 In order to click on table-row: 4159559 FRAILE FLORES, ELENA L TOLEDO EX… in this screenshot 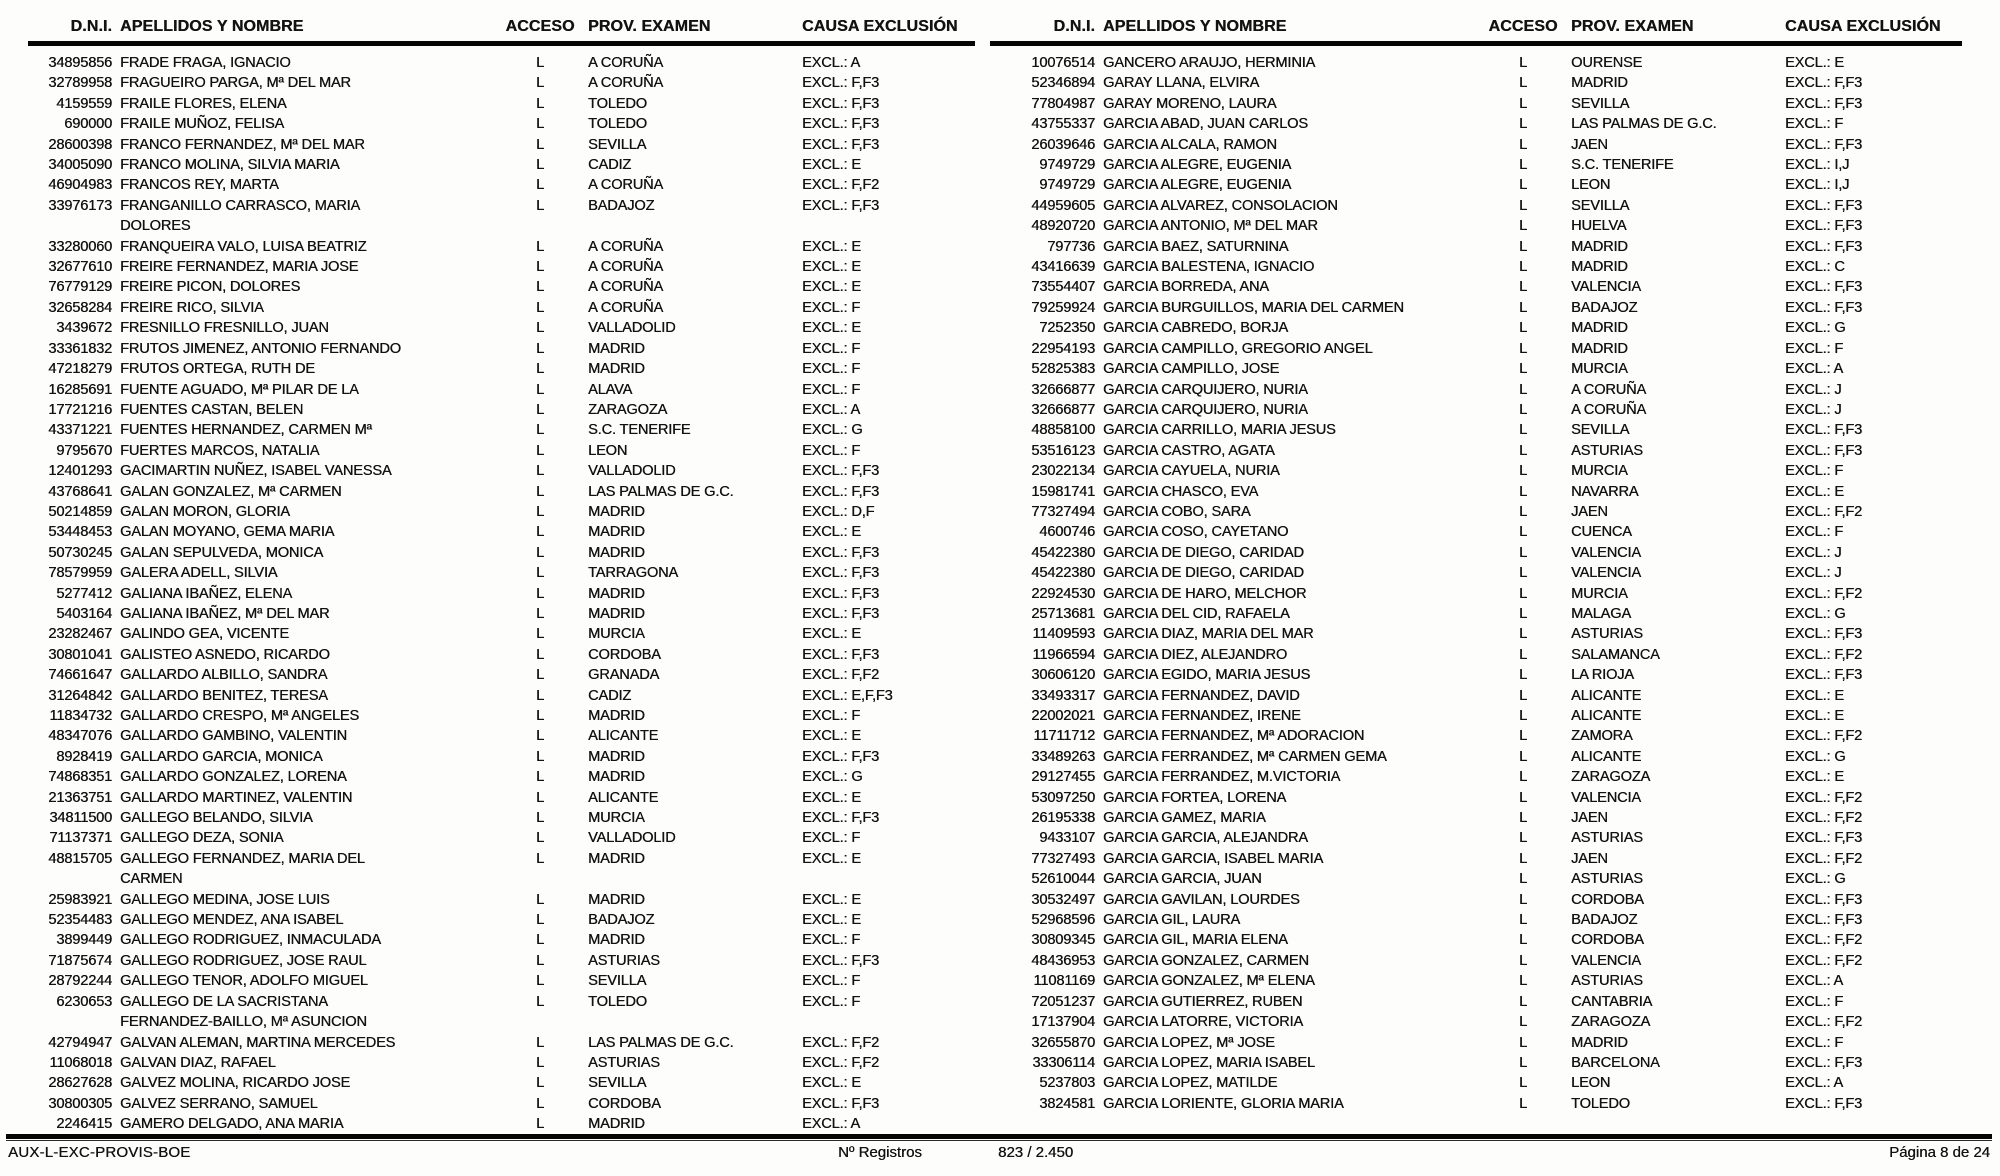, I will do `click(501, 104)`.